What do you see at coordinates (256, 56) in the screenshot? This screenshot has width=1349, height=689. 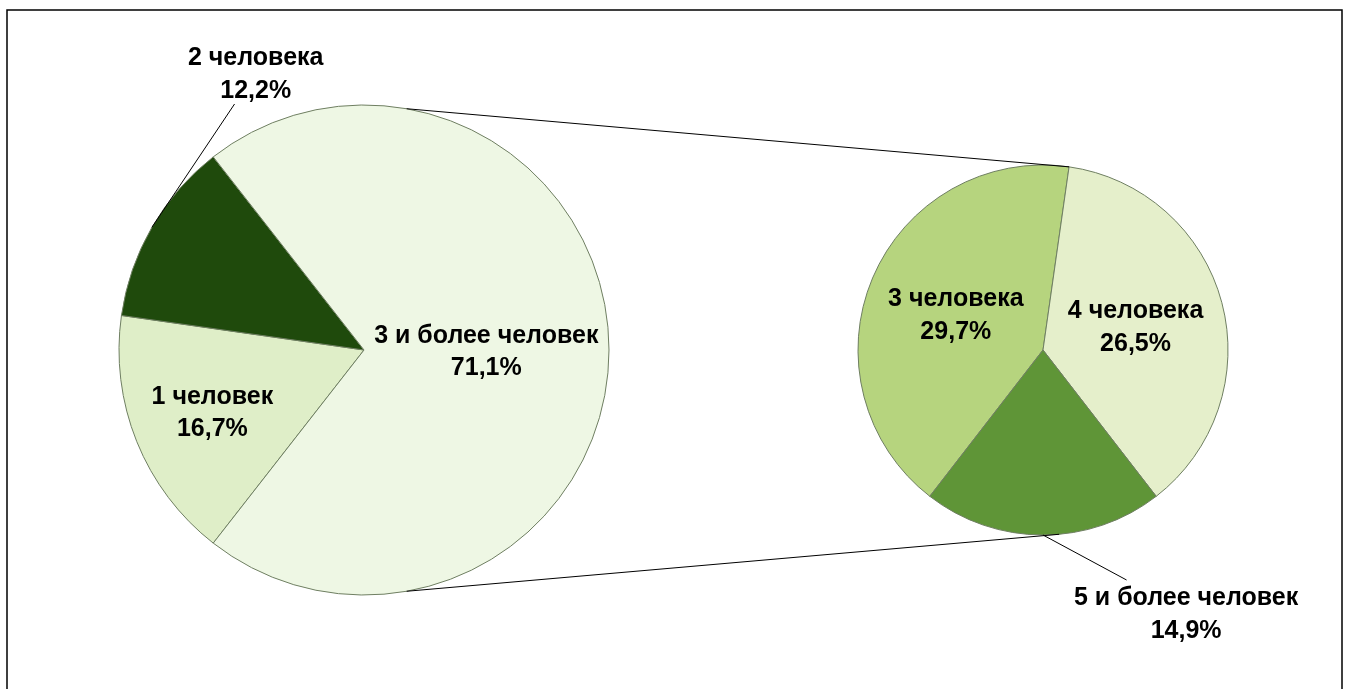 I see `slice-label: 2 человека` at bounding box center [256, 56].